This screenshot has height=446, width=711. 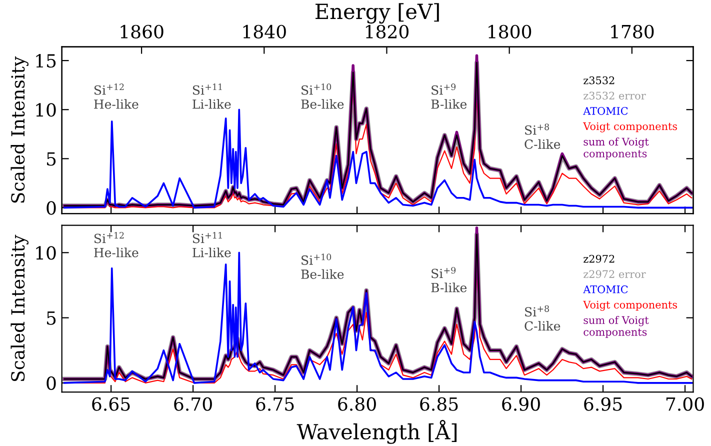 What do you see at coordinates (632, 31) in the screenshot?
I see `x2-tick-label: 1780` at bounding box center [632, 31].